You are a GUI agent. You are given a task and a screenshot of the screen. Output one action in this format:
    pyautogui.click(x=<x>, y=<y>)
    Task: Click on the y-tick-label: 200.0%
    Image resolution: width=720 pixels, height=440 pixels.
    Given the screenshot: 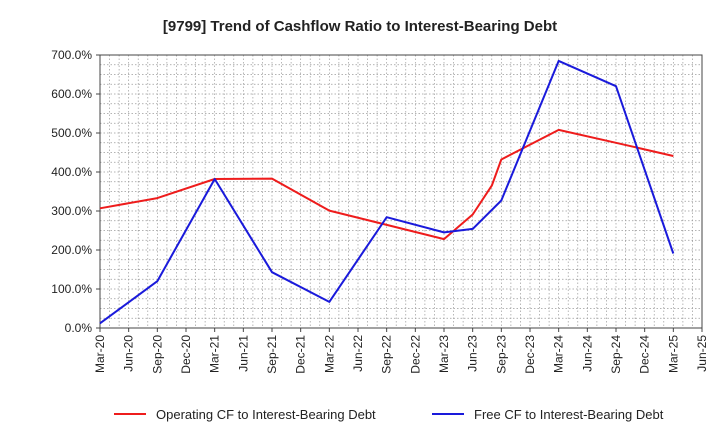 What is the action you would take?
    pyautogui.click(x=71, y=250)
    